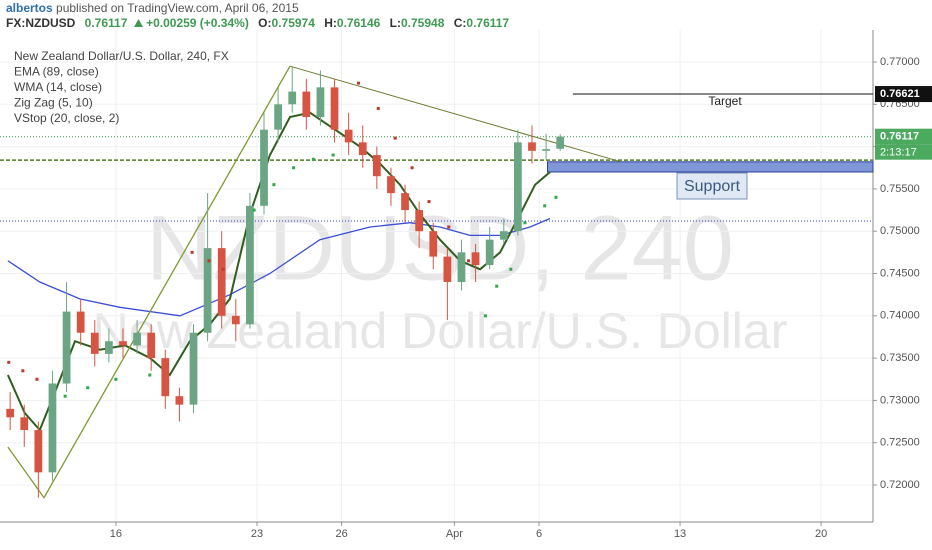 The height and width of the screenshot is (550, 932). Describe the element at coordinates (821, 534) in the screenshot. I see `x-tick-label: 20` at that location.